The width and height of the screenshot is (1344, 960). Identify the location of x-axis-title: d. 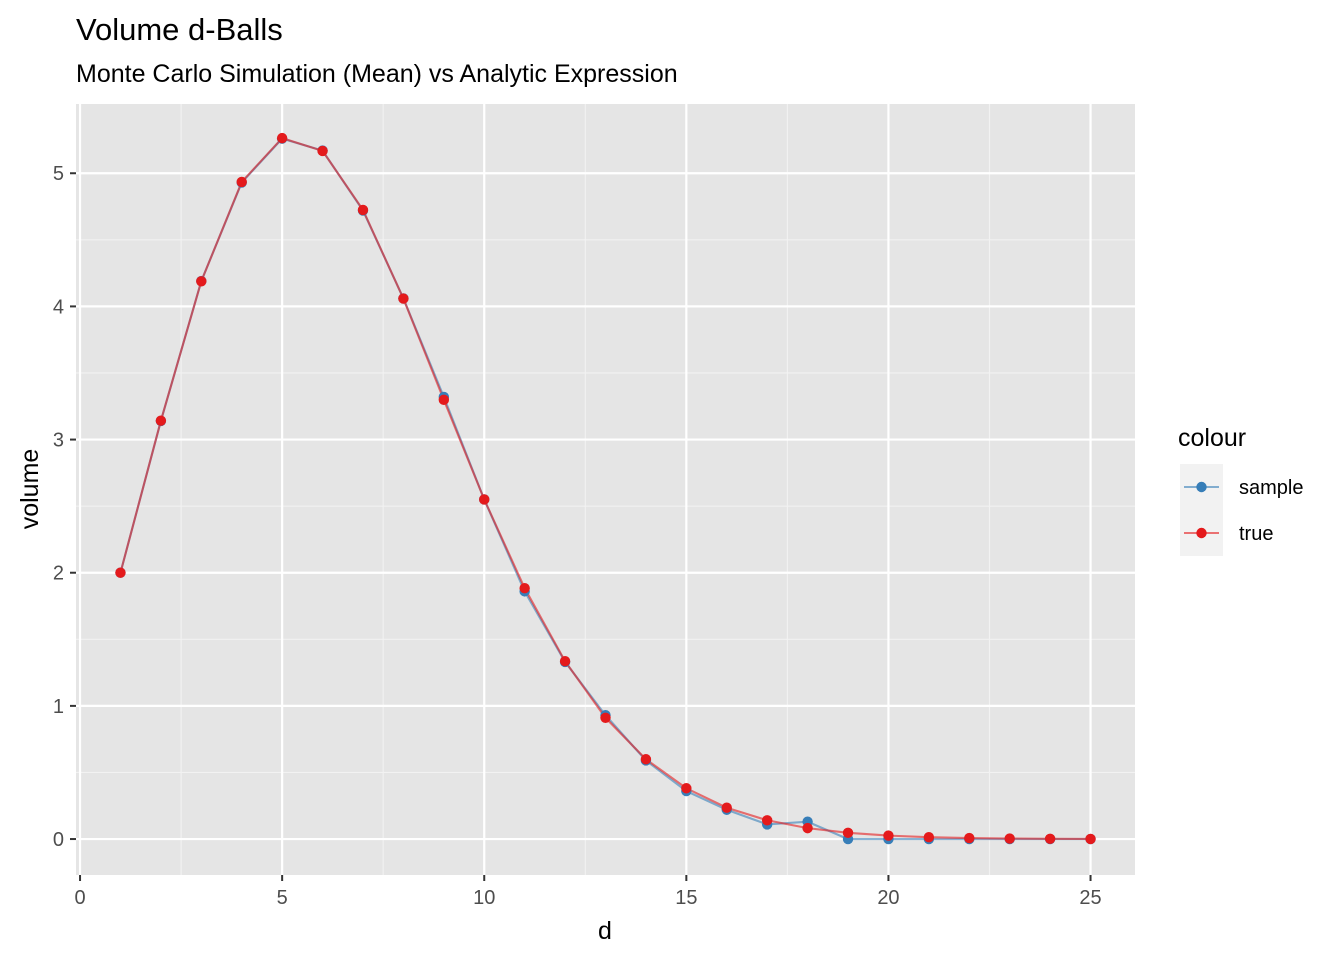
(605, 931).